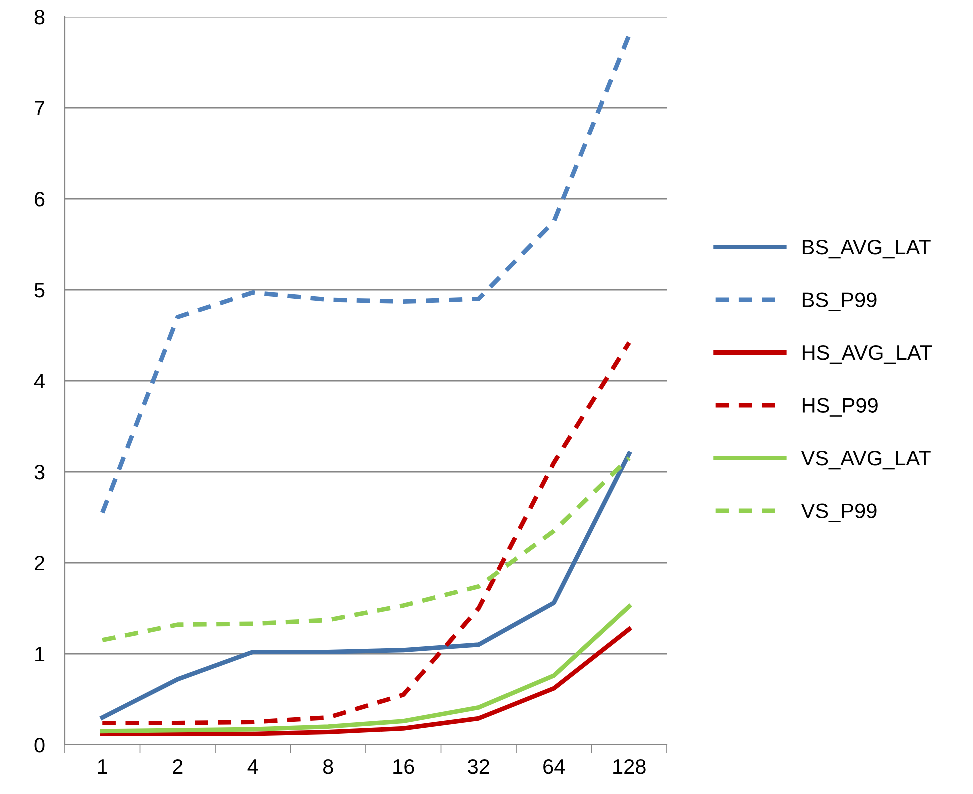 The height and width of the screenshot is (794, 973). Describe the element at coordinates (630, 766) in the screenshot. I see `x-tick-label: 128` at that location.